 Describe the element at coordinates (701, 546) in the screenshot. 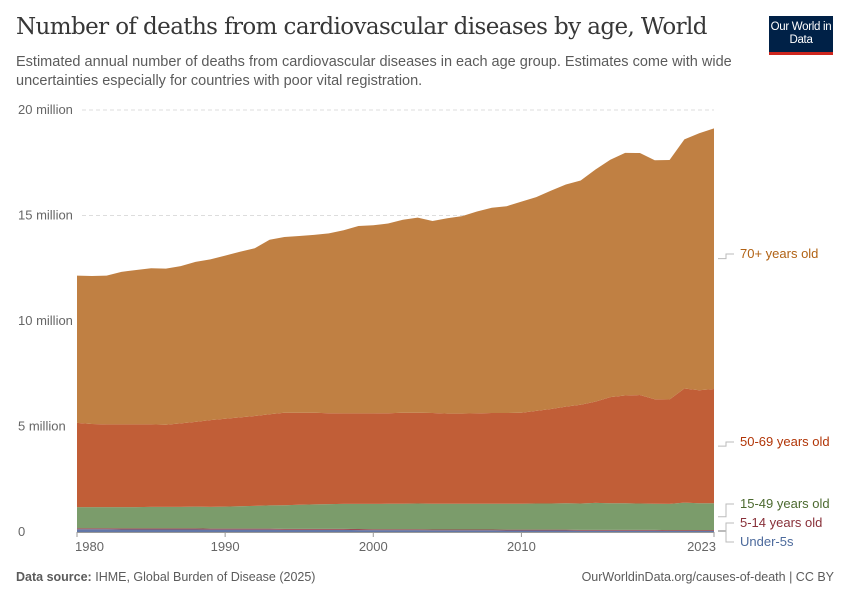

I see `x-tick-label: 2023` at that location.